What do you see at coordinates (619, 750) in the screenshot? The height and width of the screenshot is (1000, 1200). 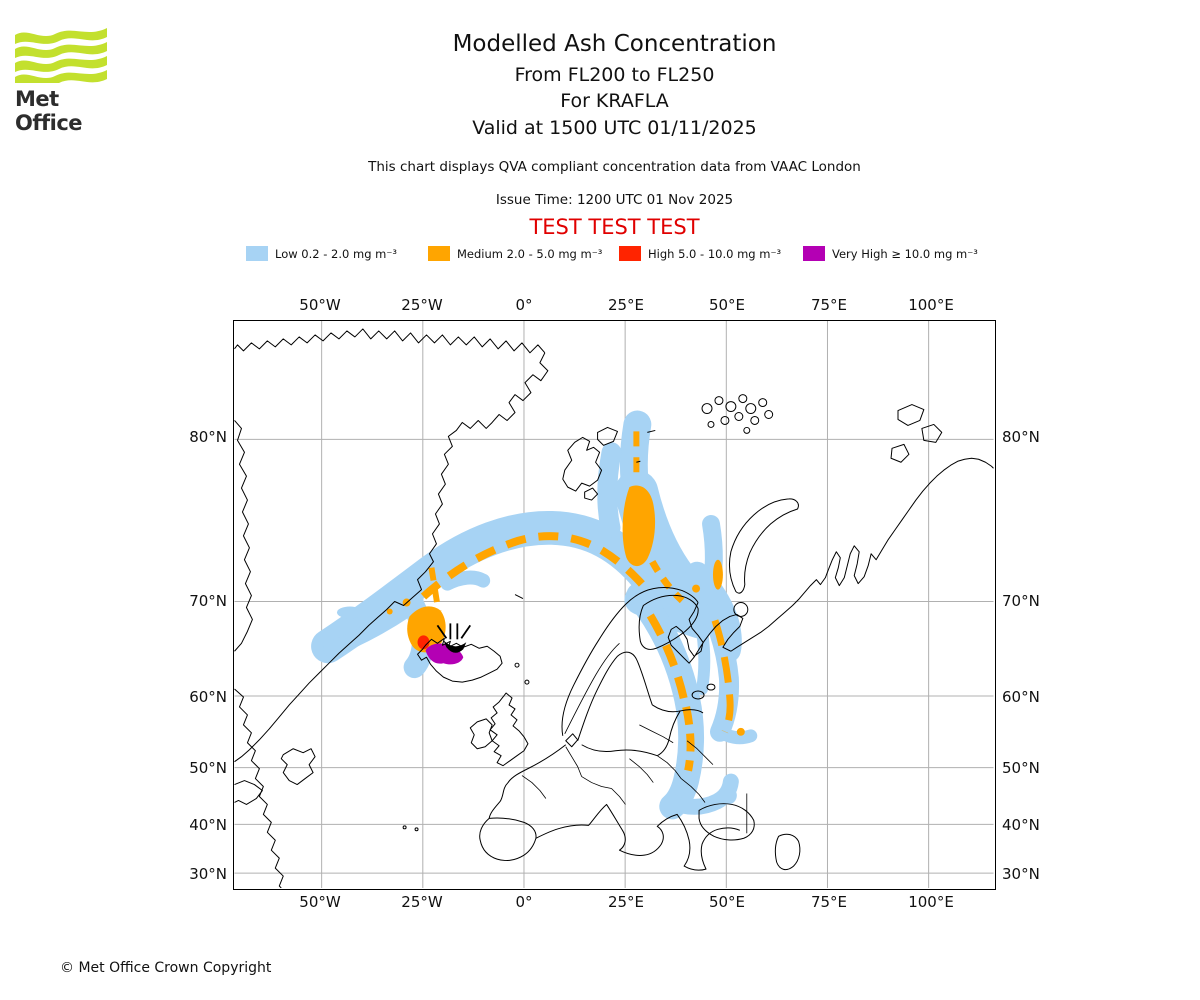 I see `coastline-baltic-south` at bounding box center [619, 750].